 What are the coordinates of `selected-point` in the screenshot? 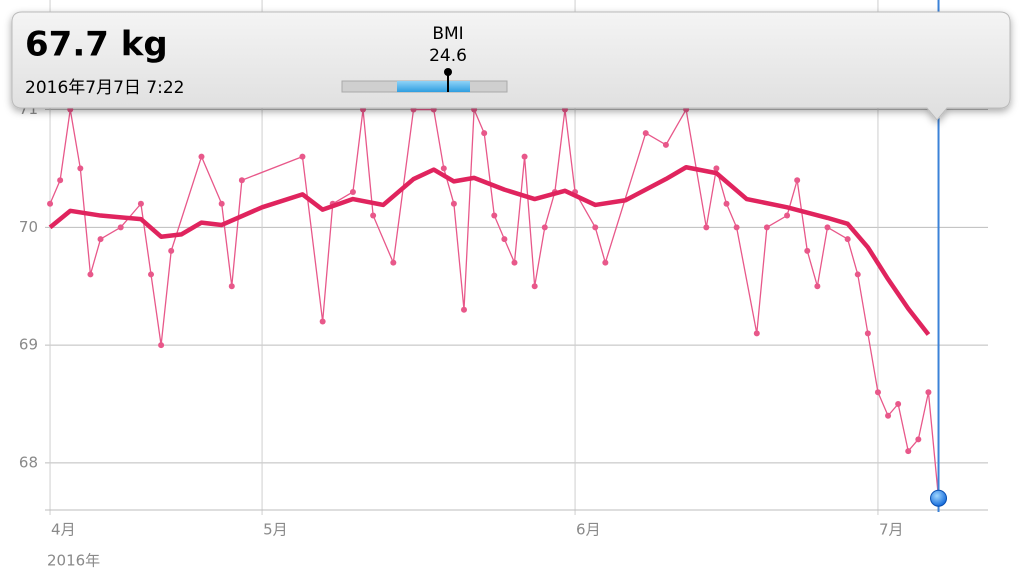 It's located at (939, 498).